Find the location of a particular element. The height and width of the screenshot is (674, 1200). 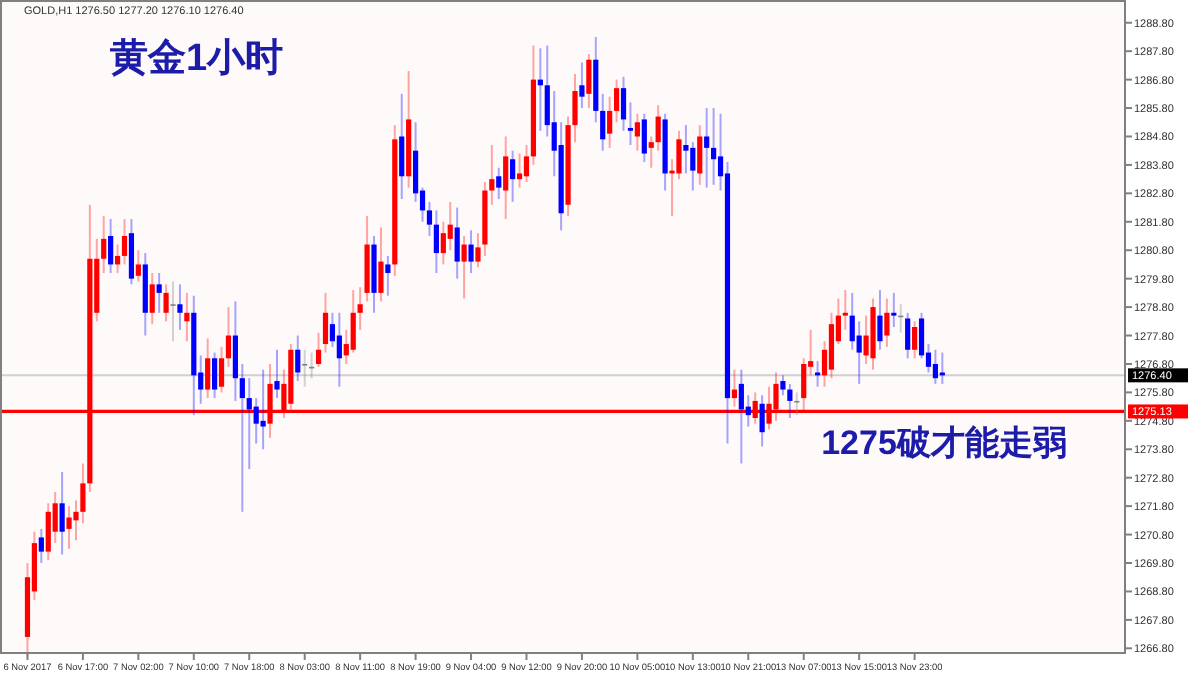

annotation: 1275破才能走弱 is located at coordinates (944, 443).